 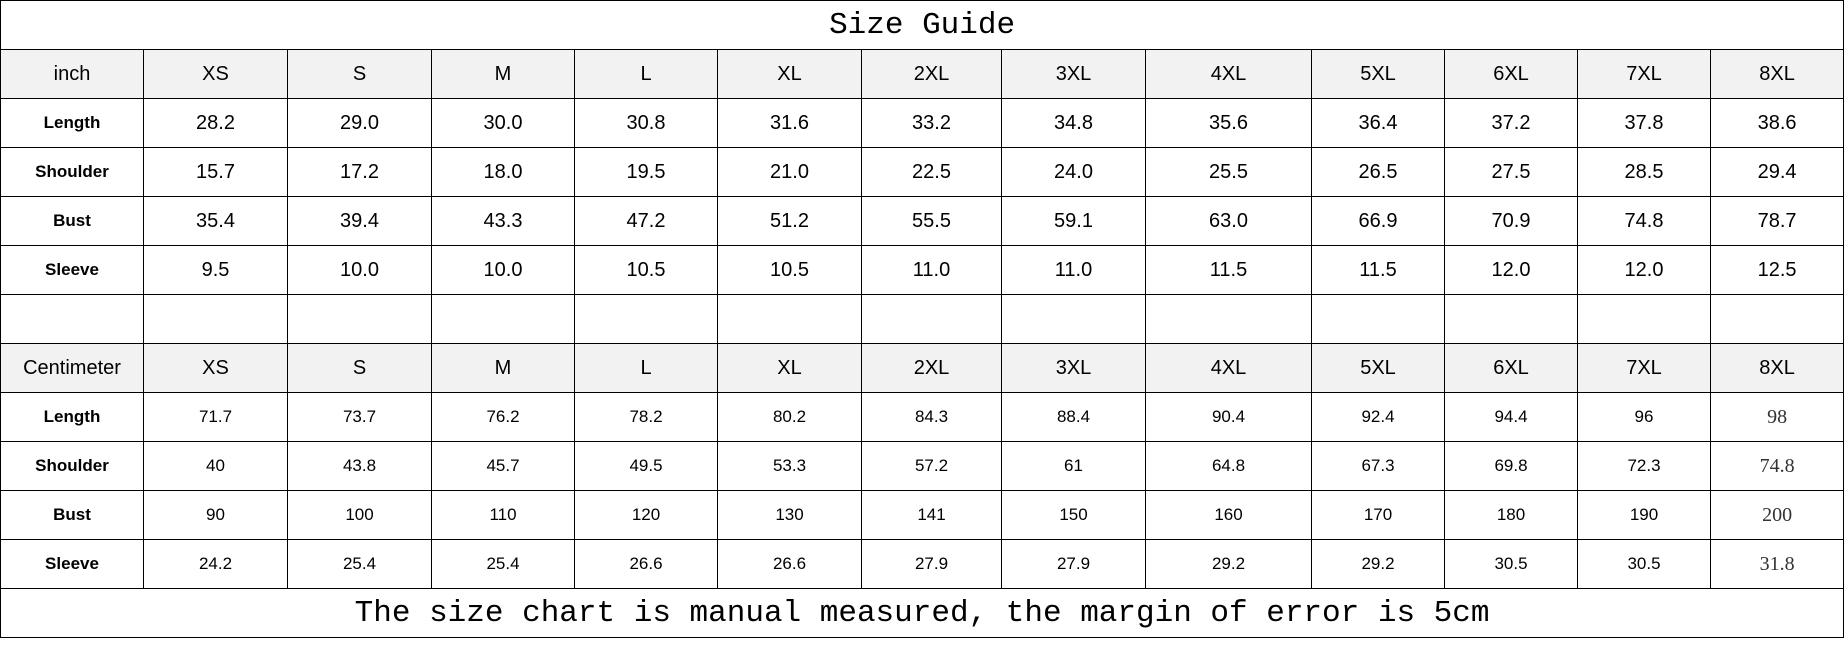 What do you see at coordinates (1776, 417) in the screenshot?
I see `measurement-cell: 98` at bounding box center [1776, 417].